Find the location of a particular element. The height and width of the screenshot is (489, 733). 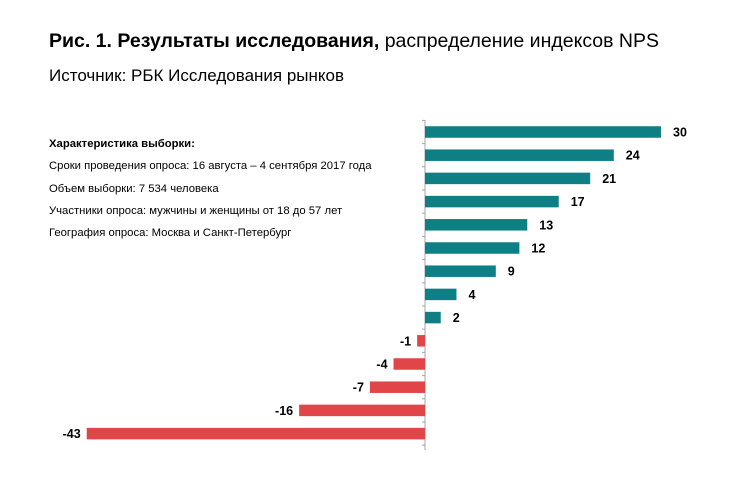

data-label: 24 is located at coordinates (633, 156).